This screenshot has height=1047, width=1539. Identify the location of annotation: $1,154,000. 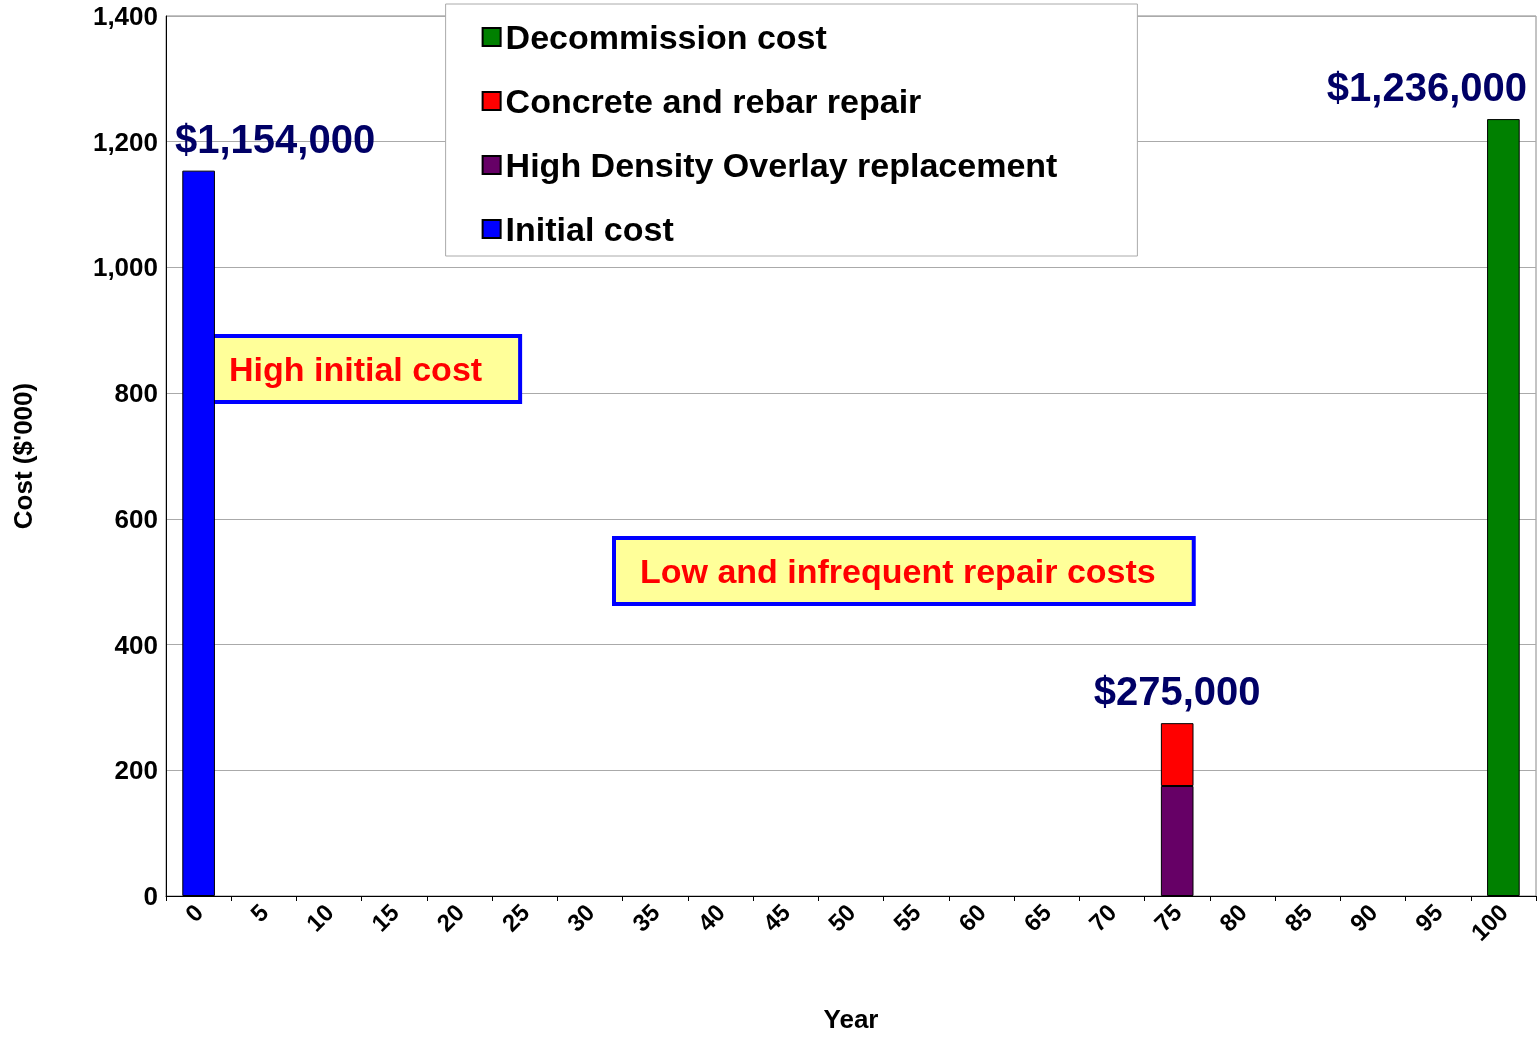
(275, 138).